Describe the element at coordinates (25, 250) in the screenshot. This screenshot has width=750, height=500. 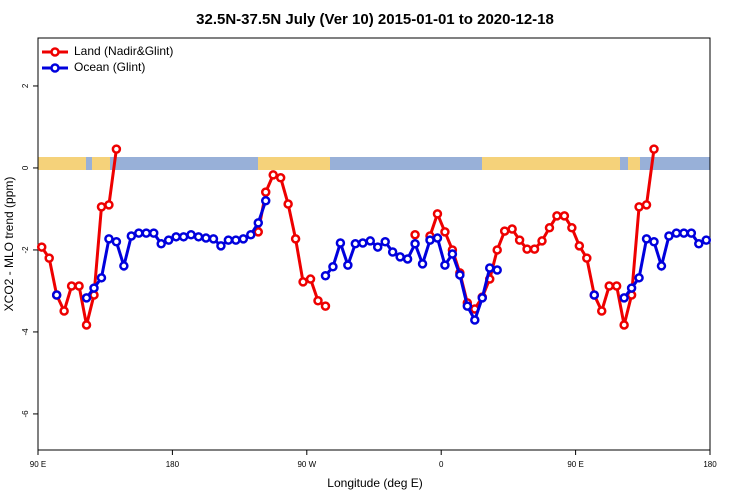
I see `y-tick-label: -2` at that location.